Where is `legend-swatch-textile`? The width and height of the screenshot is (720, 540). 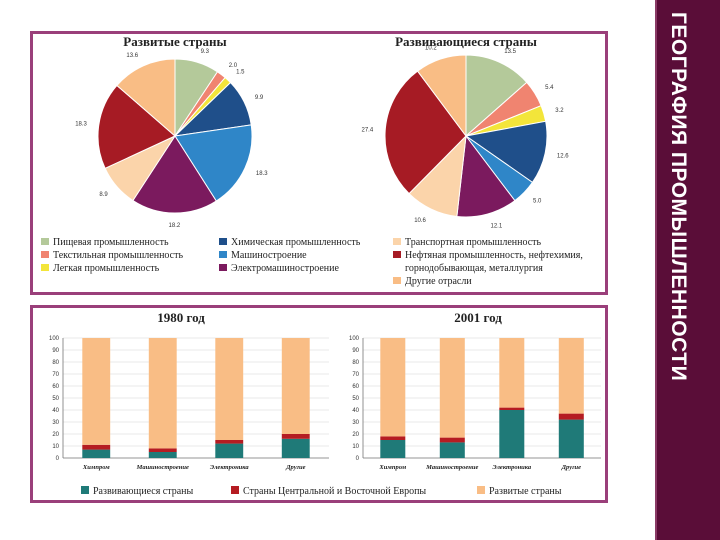
legend-swatch-textile is located at coordinates (45, 254).